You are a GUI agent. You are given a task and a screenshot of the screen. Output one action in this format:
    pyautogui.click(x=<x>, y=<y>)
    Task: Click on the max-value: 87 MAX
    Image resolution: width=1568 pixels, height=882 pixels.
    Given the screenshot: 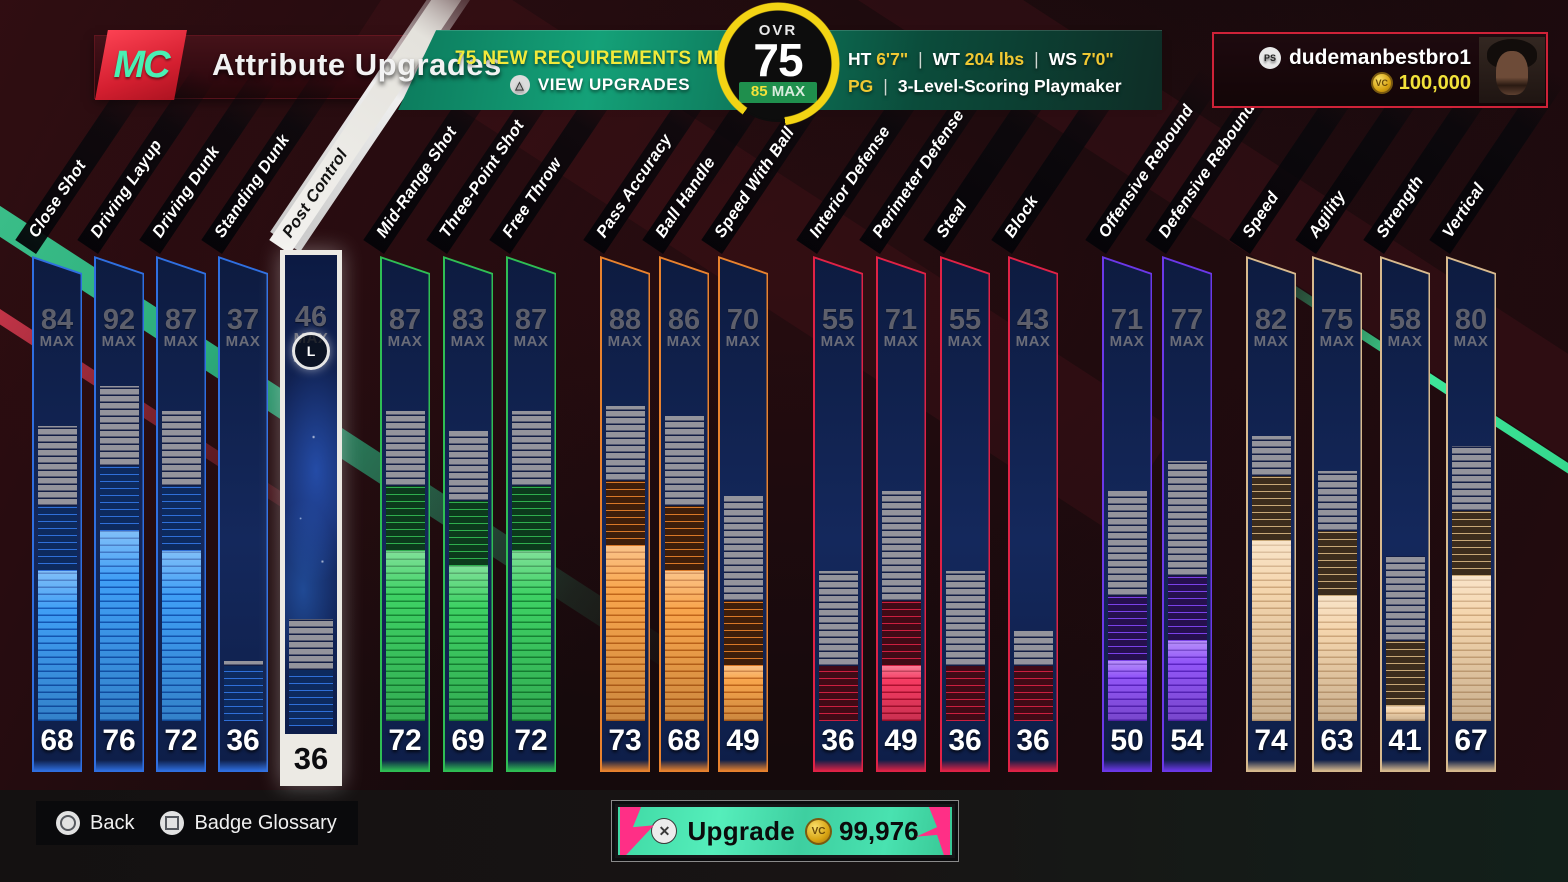 What is the action you would take?
    pyautogui.click(x=405, y=326)
    